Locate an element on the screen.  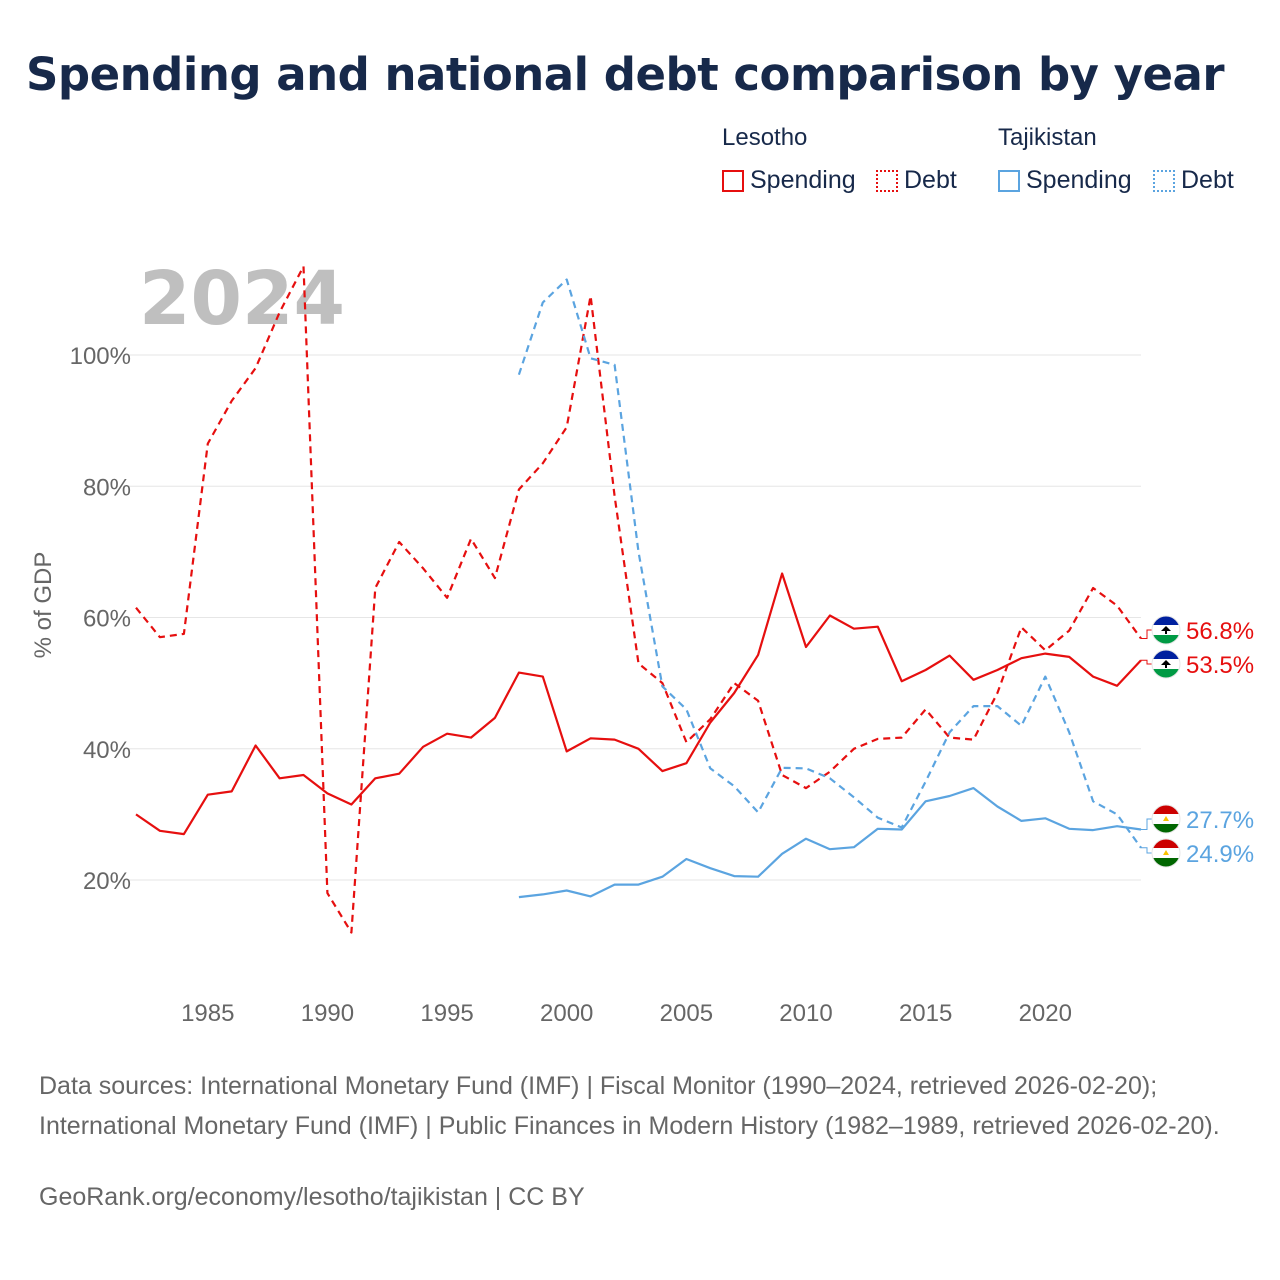
x-tick-label: 2015 is located at coordinates (925, 1013).